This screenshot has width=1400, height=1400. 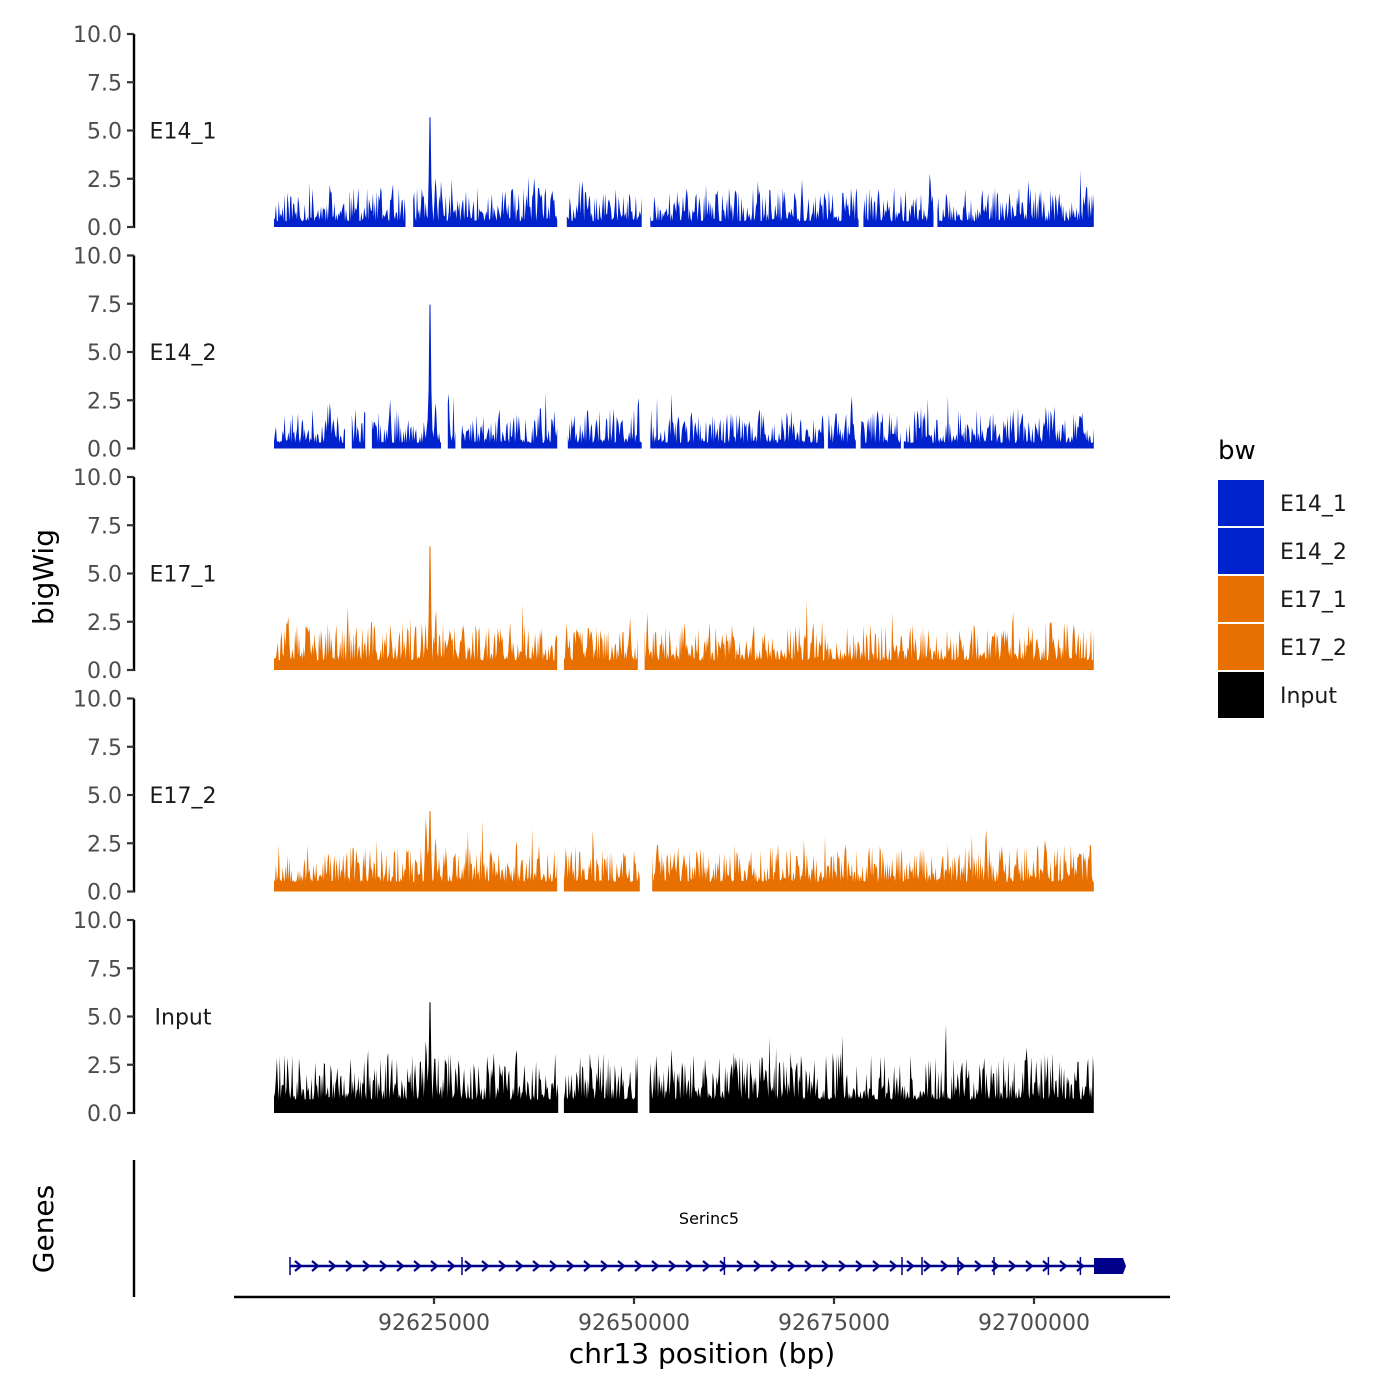 I want to click on track-label-Input: Input, so click(x=183, y=1018).